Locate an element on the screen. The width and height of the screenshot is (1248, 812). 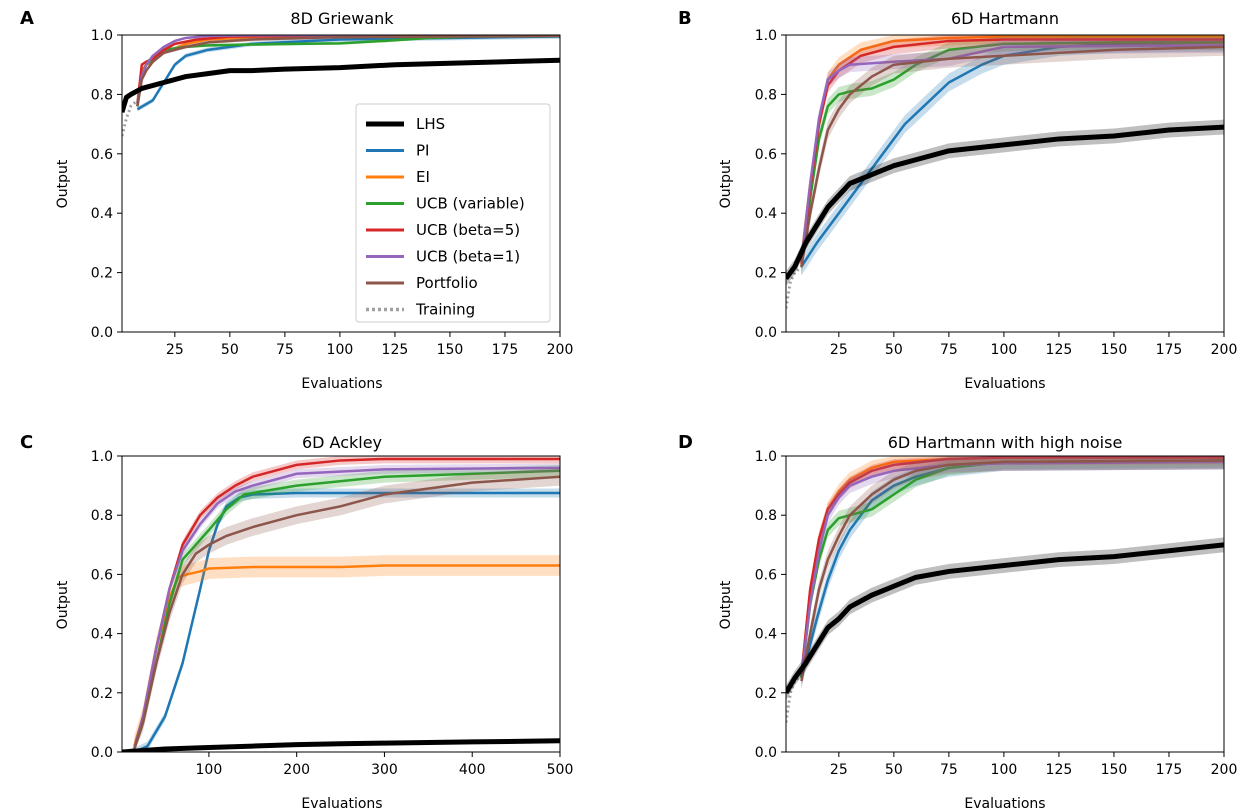
panel-c-xtick-label: 400 is located at coordinates (472, 770).